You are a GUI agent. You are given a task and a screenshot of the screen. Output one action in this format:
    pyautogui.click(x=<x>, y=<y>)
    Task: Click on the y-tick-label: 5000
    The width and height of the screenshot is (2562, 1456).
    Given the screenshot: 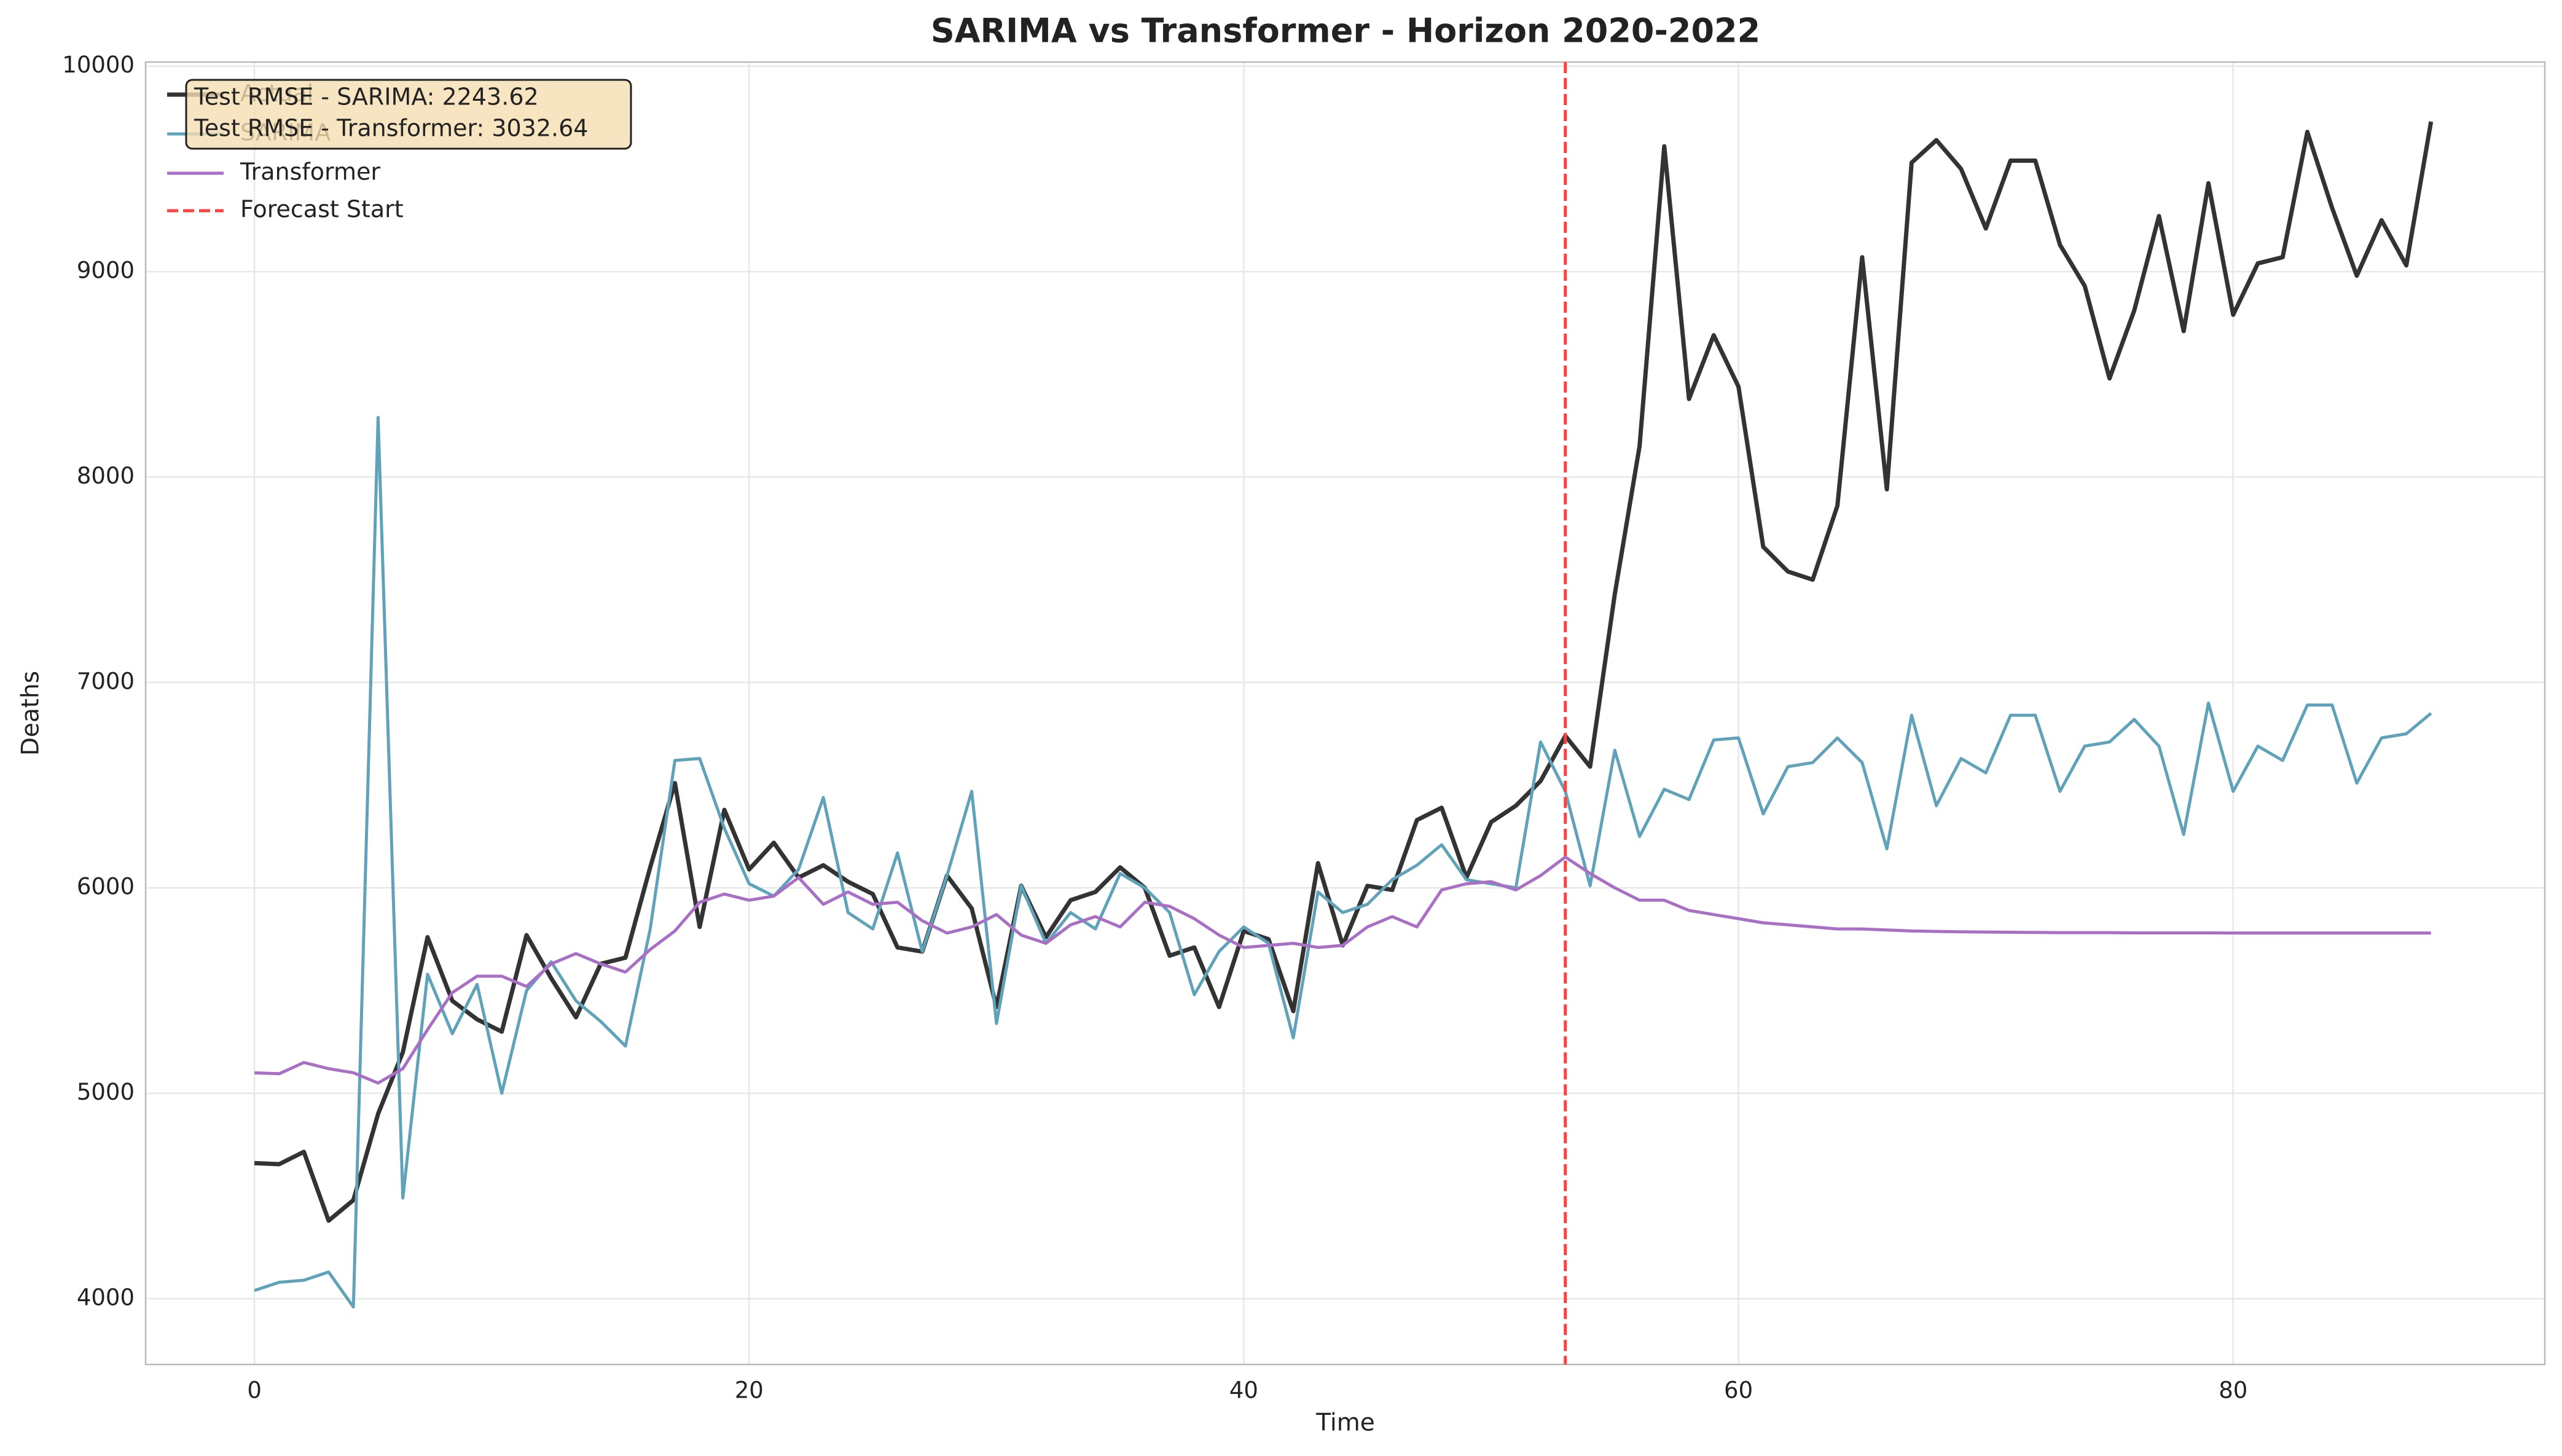 What is the action you would take?
    pyautogui.click(x=106, y=1092)
    